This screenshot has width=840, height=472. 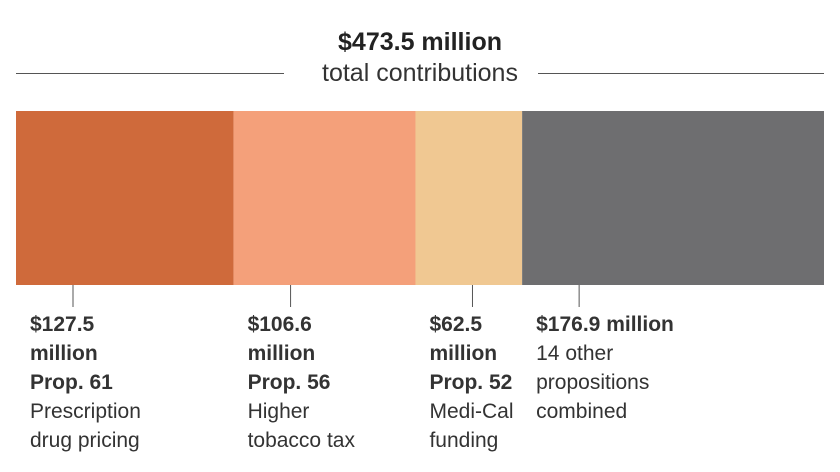 What do you see at coordinates (681, 73) in the screenshot?
I see `subtitle-rule-right` at bounding box center [681, 73].